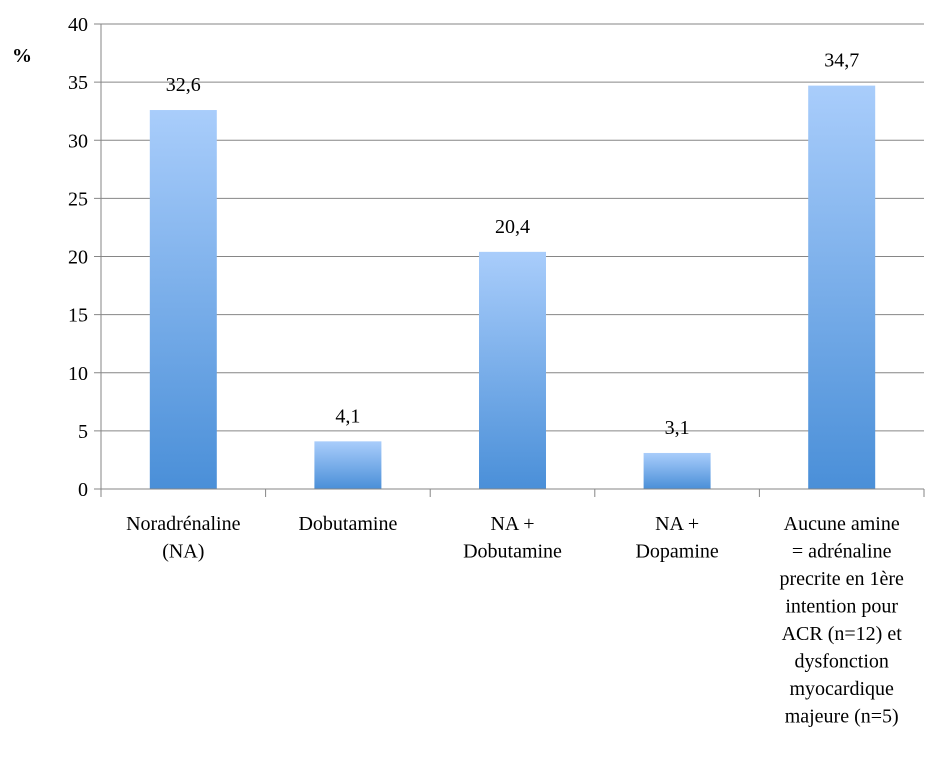 The image size is (931, 761). What do you see at coordinates (78, 316) in the screenshot?
I see `y-tick-label: 15` at bounding box center [78, 316].